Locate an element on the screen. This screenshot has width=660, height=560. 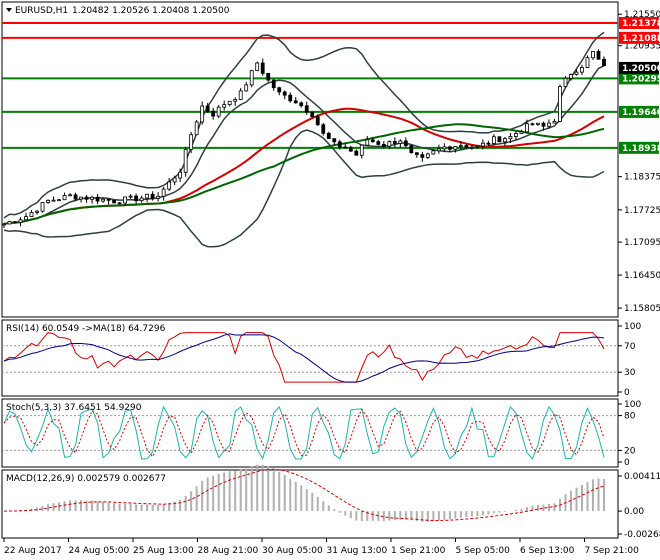
time-tick-label: 31 Aug 13:00 is located at coordinates (357, 551).